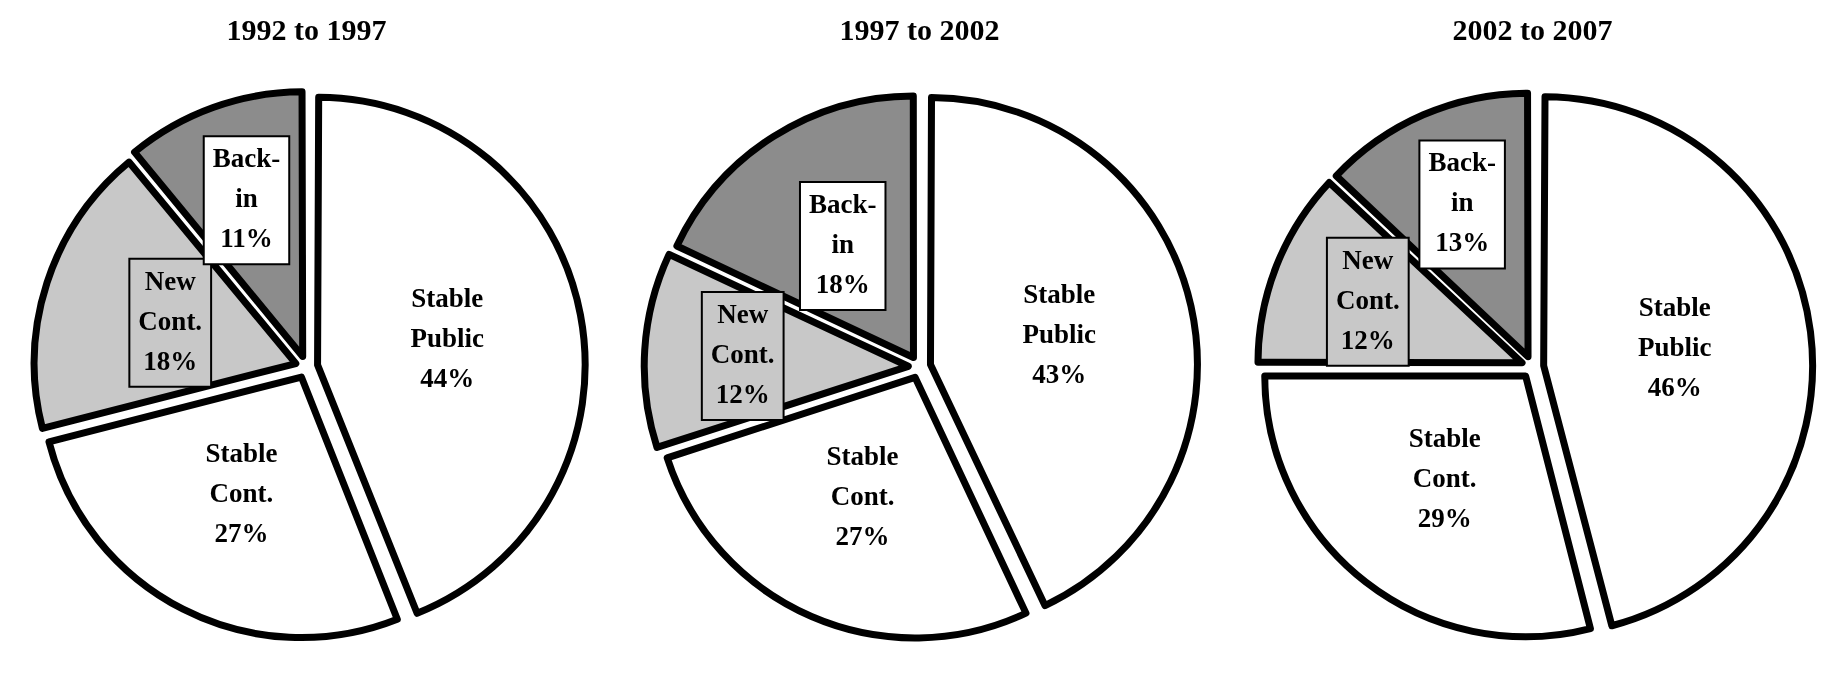 This screenshot has height=674, width=1841. I want to click on data-label: 13%, so click(1462, 242).